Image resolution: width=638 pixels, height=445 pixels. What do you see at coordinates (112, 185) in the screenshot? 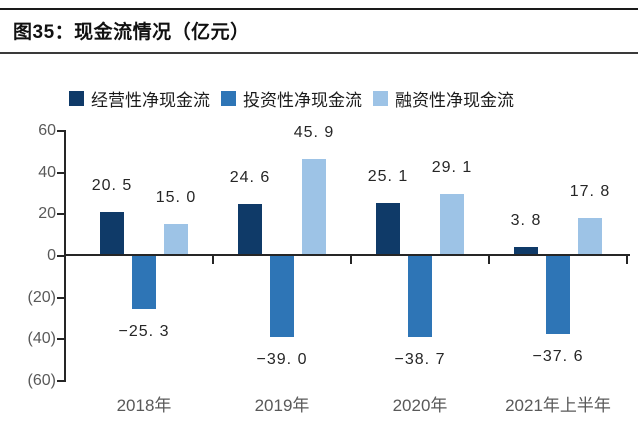
I see `value-label-operating-0: 20. 5` at bounding box center [112, 185].